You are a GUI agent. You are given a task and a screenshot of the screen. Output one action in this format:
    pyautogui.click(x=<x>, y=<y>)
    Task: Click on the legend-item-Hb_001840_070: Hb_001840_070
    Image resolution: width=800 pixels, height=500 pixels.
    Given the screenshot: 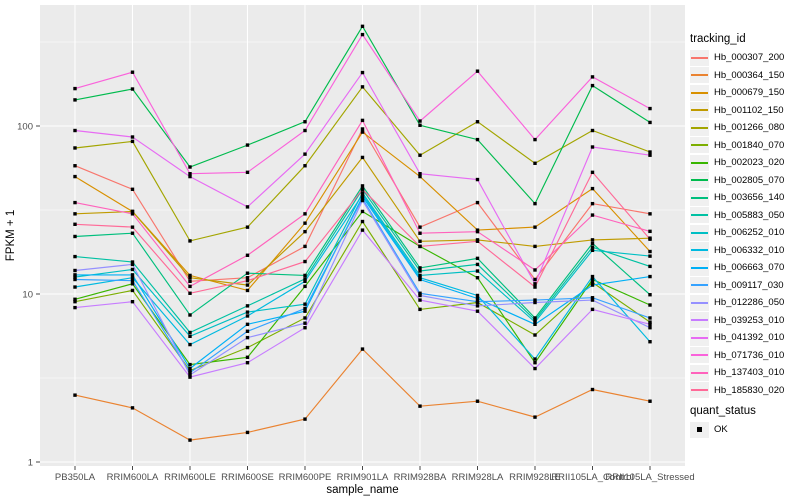 What is the action you would take?
    pyautogui.click(x=737, y=145)
    